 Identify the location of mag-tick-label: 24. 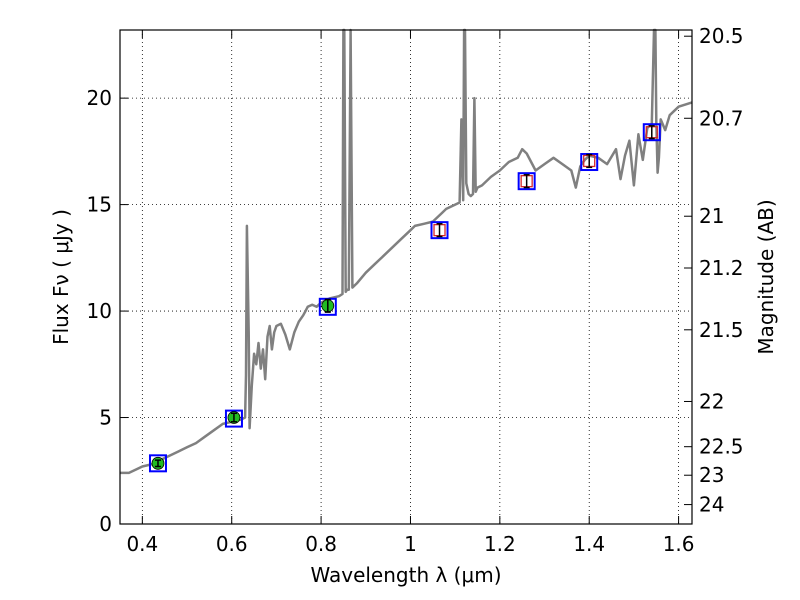
(711, 505).